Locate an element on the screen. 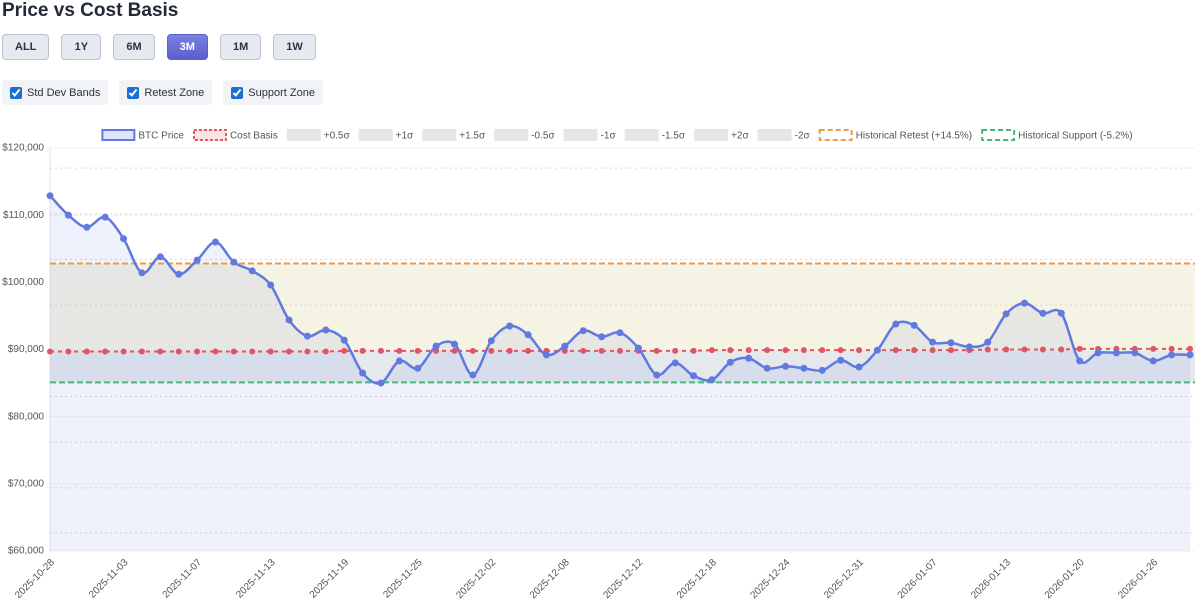 The height and width of the screenshot is (612, 1200). range-button: 1Y is located at coordinates (81, 47).